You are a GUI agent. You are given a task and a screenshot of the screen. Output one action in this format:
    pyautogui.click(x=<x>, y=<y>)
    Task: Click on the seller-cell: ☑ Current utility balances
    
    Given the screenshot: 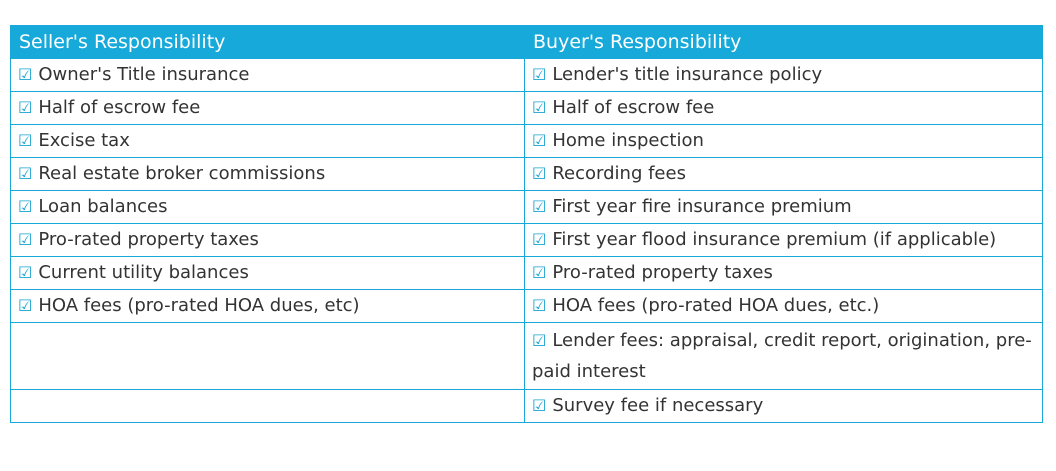 What is the action you would take?
    pyautogui.click(x=267, y=273)
    